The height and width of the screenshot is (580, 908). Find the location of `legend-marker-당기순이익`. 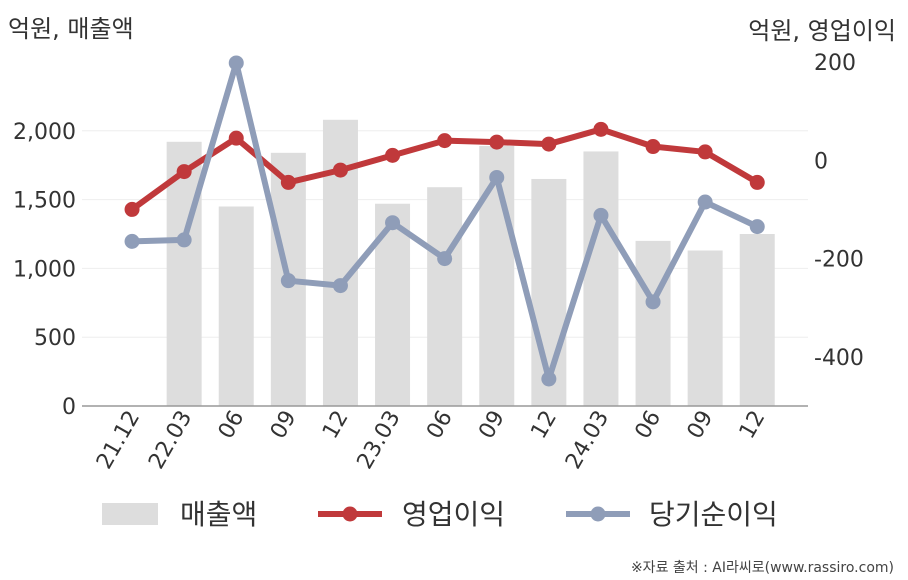

legend-marker-당기순이익 is located at coordinates (598, 514).